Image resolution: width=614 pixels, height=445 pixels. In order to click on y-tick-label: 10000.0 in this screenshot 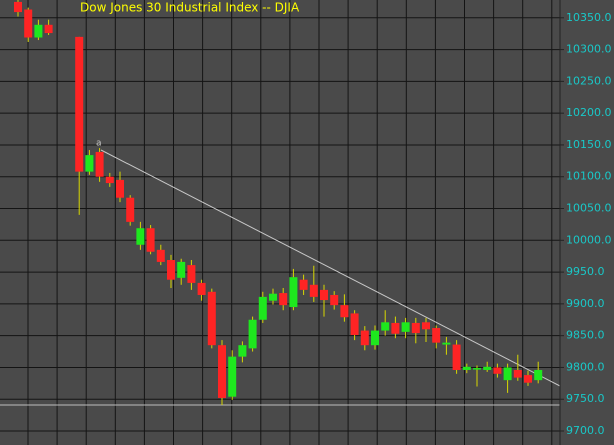, I will do `click(589, 239)`.